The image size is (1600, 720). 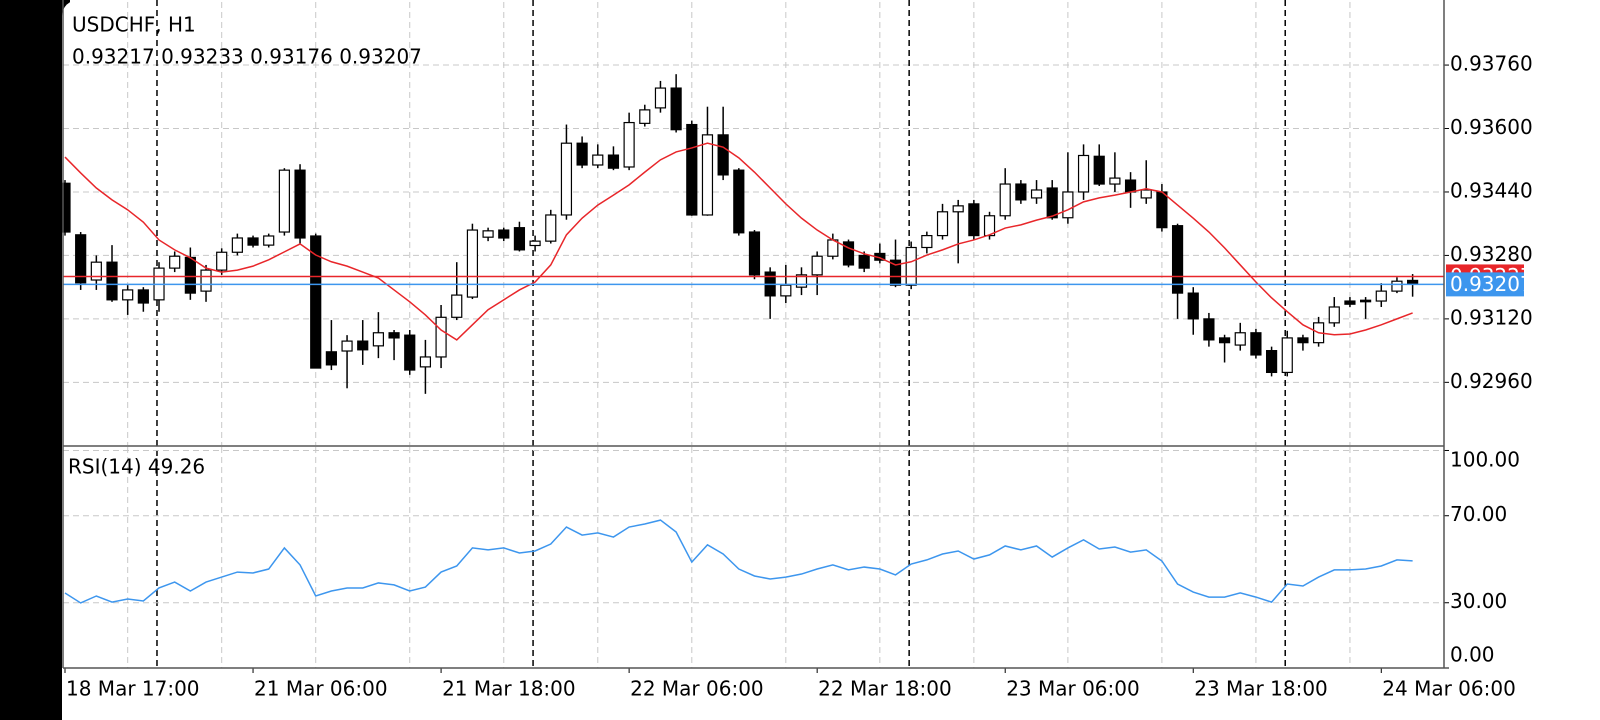 What do you see at coordinates (321, 689) in the screenshot?
I see `x-tick-label: 21 Mar 06:00` at bounding box center [321, 689].